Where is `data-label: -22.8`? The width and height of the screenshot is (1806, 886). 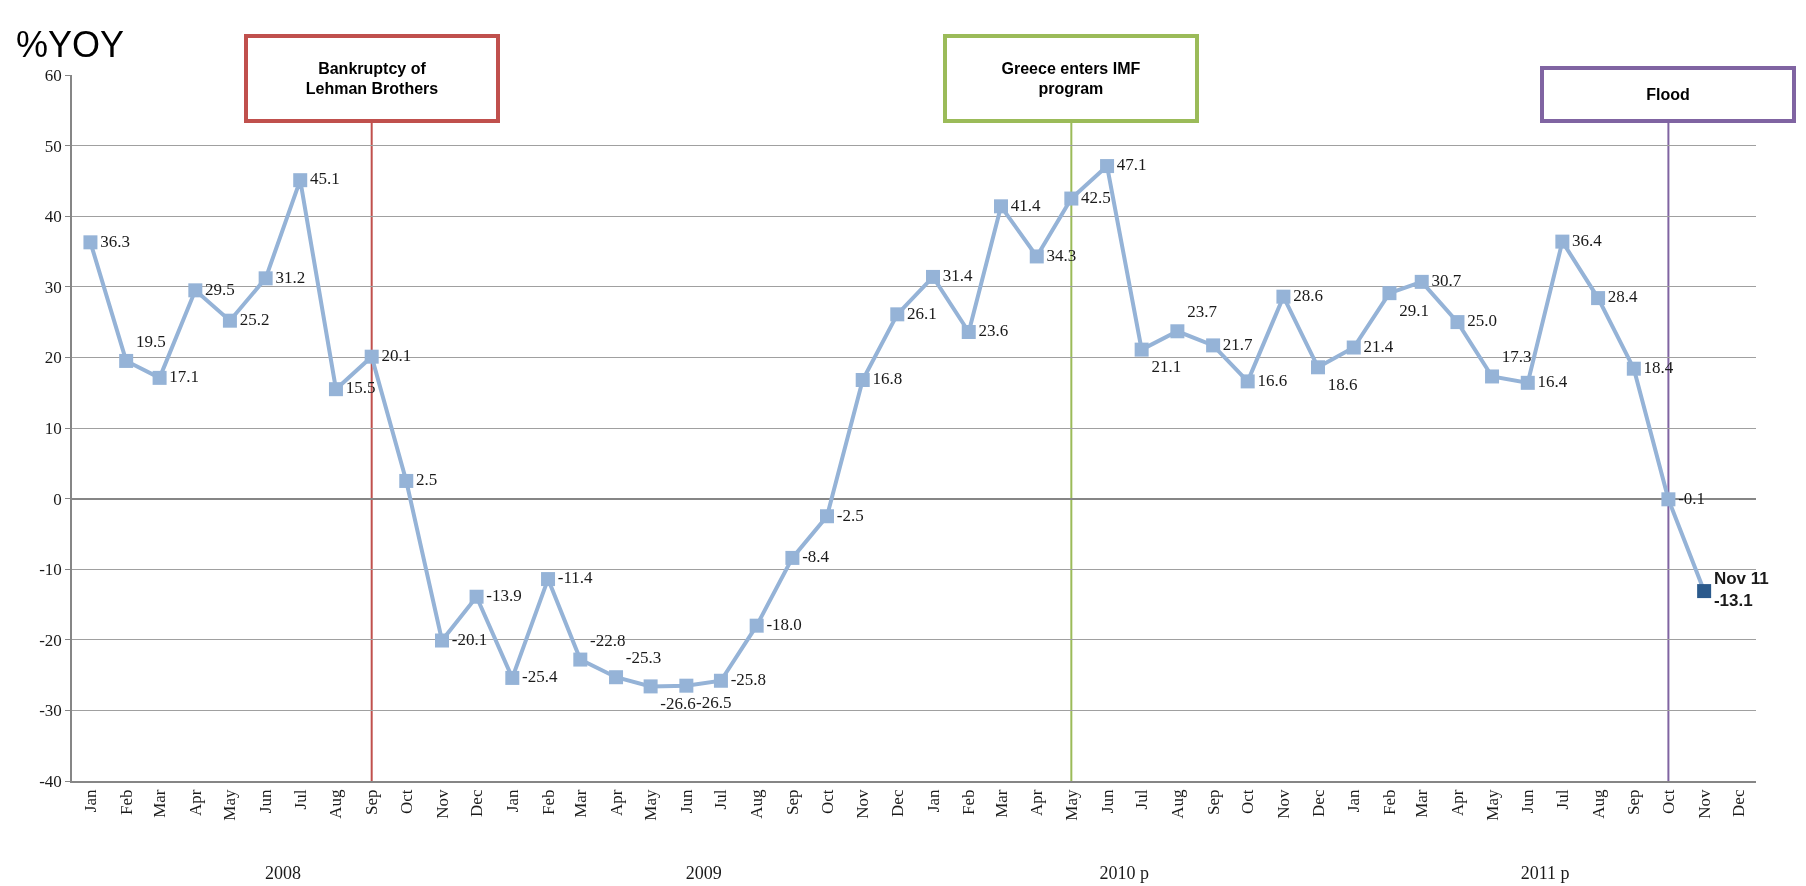
data-label: -22.8 is located at coordinates (608, 640).